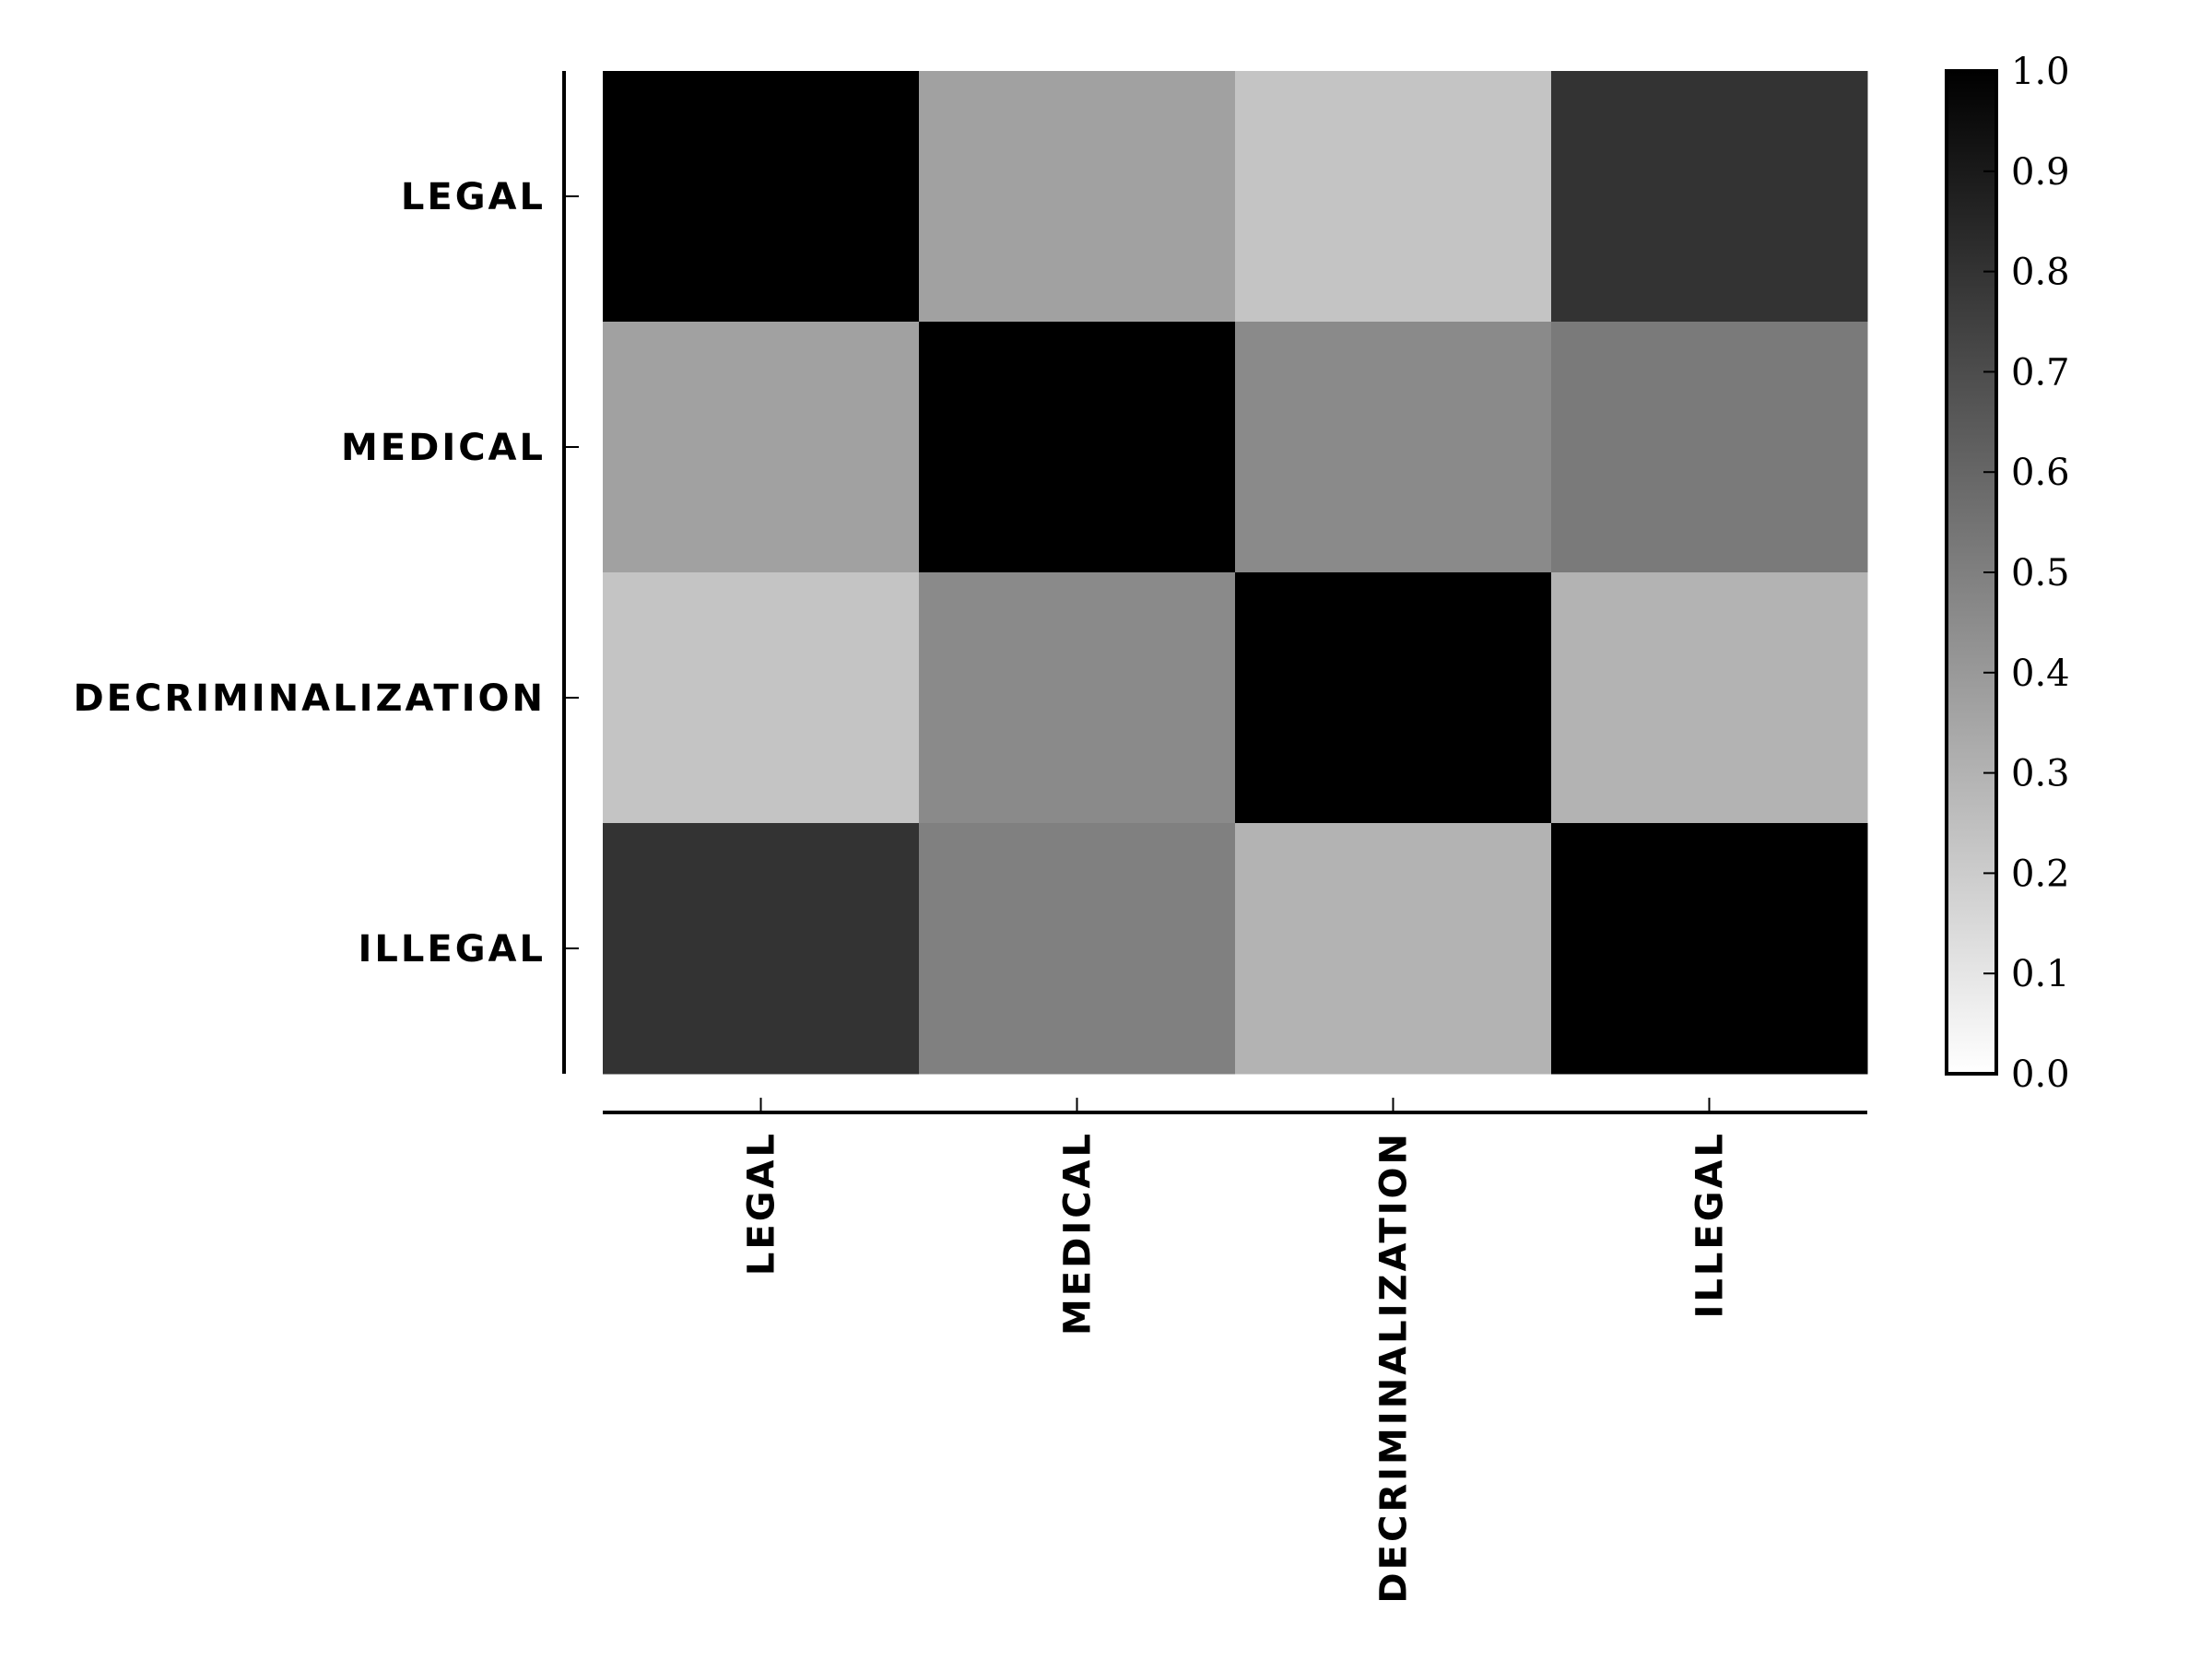  What do you see at coordinates (1709, 447) in the screenshot?
I see `cell-medical-illegal` at bounding box center [1709, 447].